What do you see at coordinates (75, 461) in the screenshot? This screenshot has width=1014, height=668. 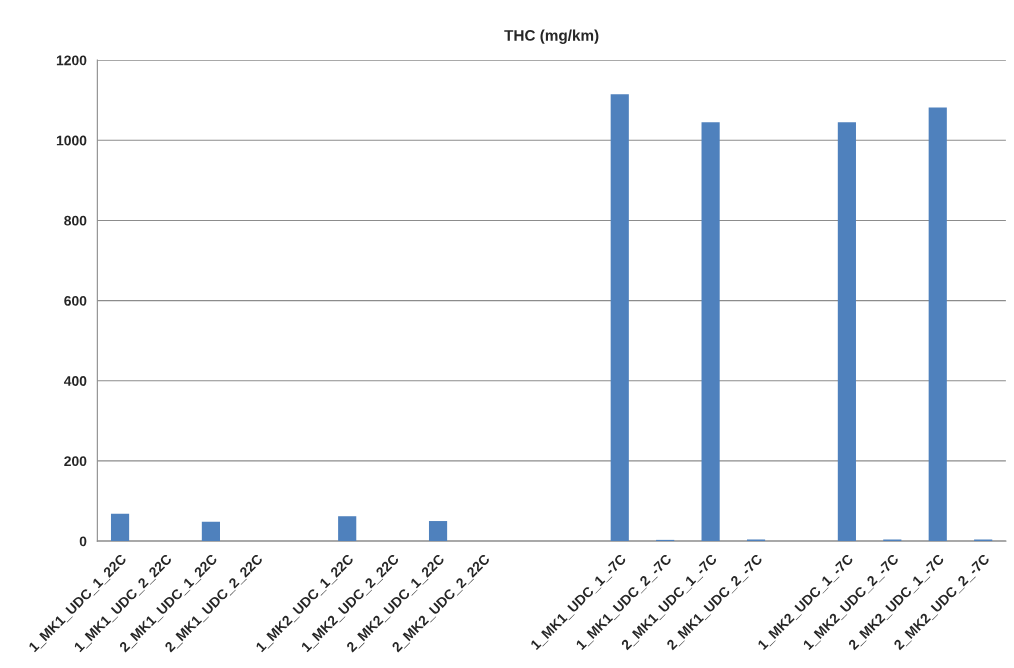 I see `y-tick-label: 200` at bounding box center [75, 461].